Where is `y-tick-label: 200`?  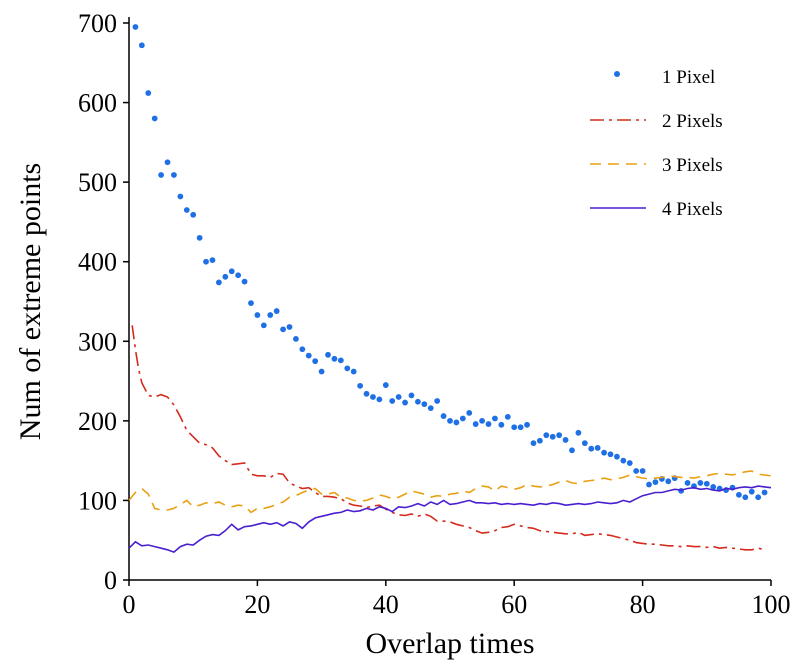 y-tick-label: 200 is located at coordinates (97, 421).